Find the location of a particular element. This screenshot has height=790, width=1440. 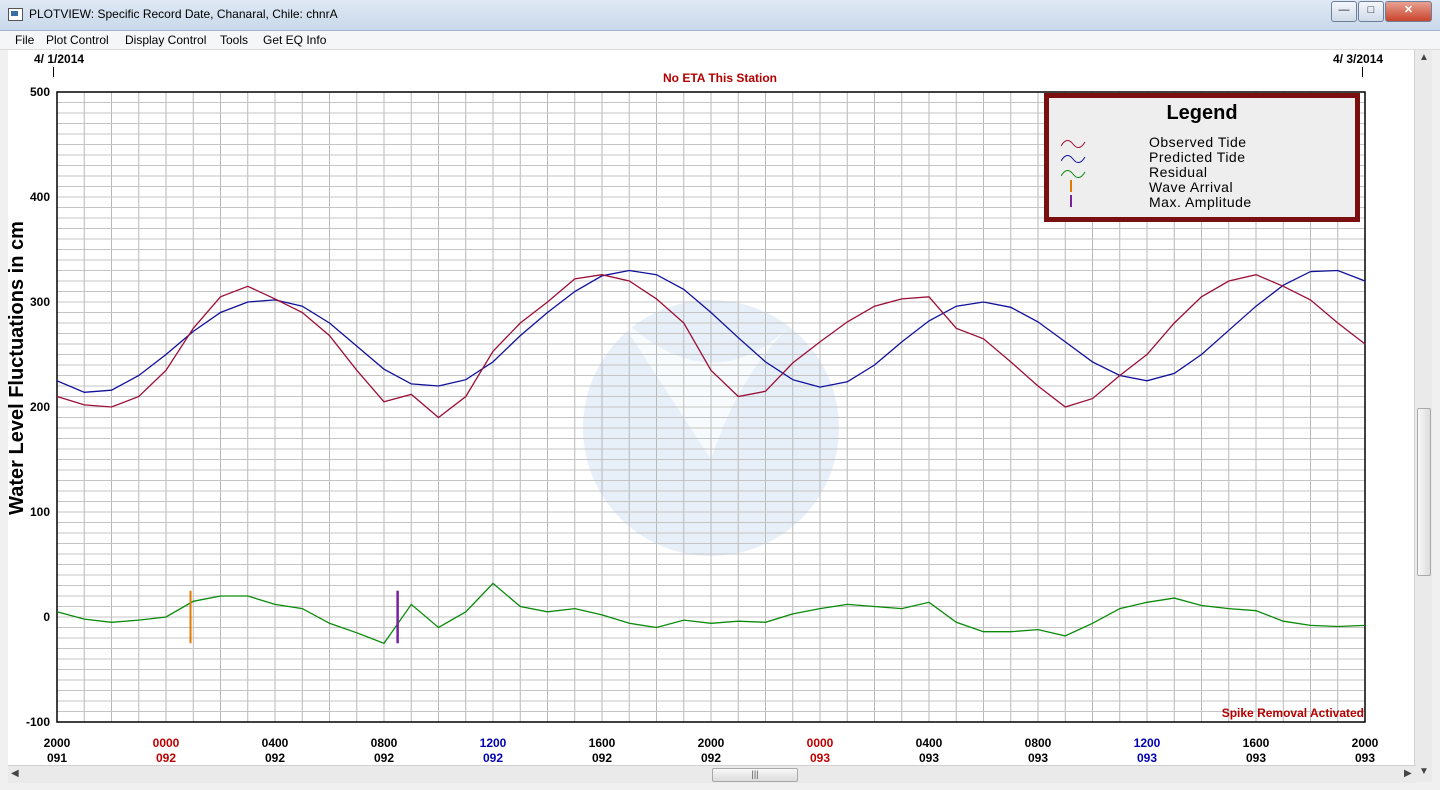

minimize-button: — is located at coordinates (1344, 11).